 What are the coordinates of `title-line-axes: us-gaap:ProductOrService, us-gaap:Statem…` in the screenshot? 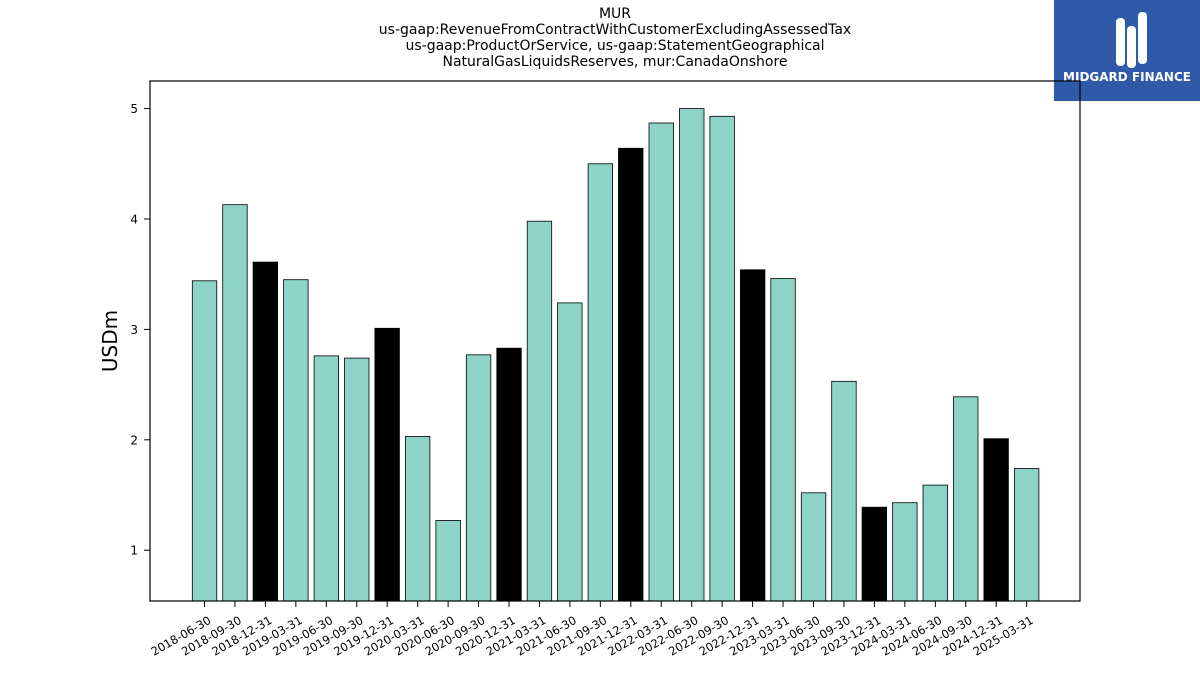 It's located at (615, 46).